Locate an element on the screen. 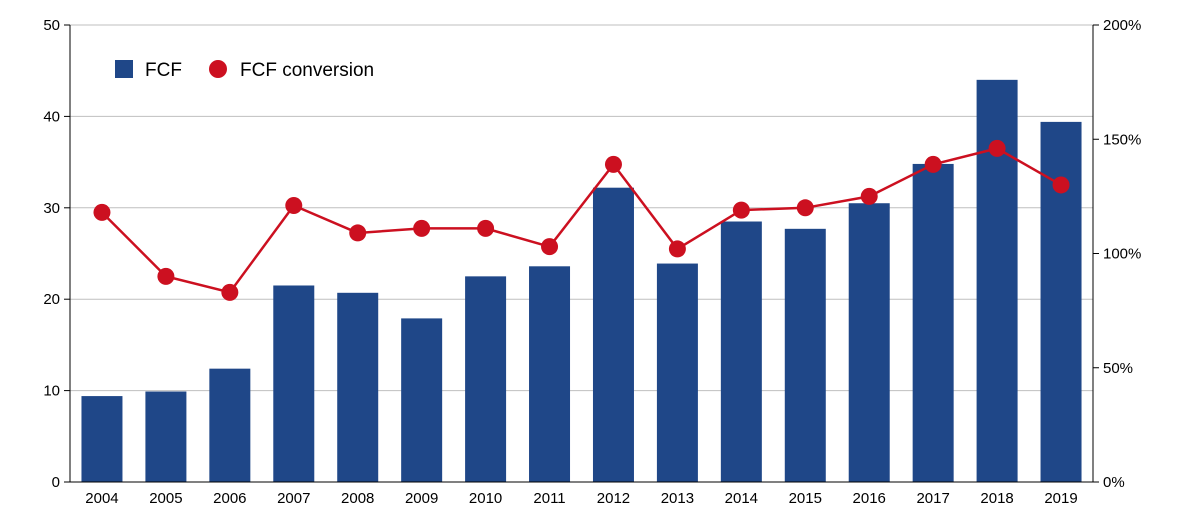 This screenshot has width=1198, height=518. right-tick-label: 50% is located at coordinates (1118, 368).